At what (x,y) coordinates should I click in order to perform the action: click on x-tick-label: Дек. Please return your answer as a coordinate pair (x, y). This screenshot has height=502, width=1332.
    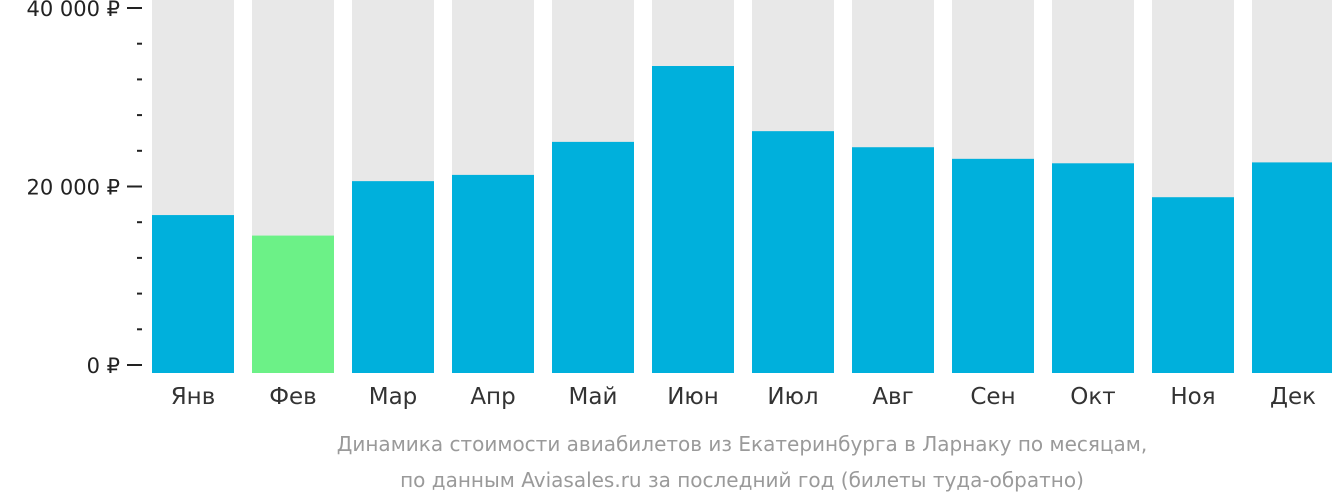
    Looking at the image, I should click on (1293, 397).